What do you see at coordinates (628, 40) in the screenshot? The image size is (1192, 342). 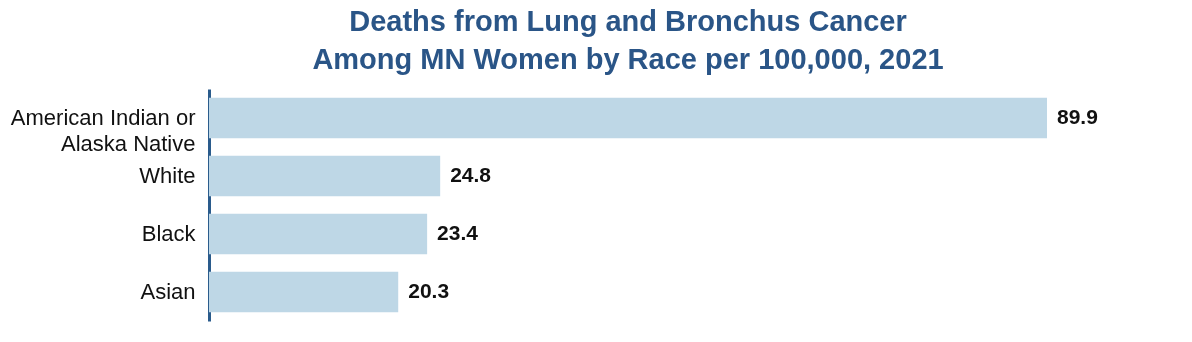 I see `chart-title: Deaths from Lung and Bronchus Cancer Among MN Women by Race per 100,000, 2021` at bounding box center [628, 40].